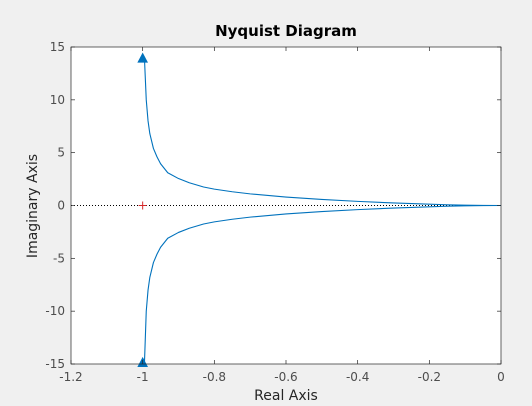 The height and width of the screenshot is (406, 532). What do you see at coordinates (286, 396) in the screenshot?
I see `x-axis-label: Real Axis` at bounding box center [286, 396].